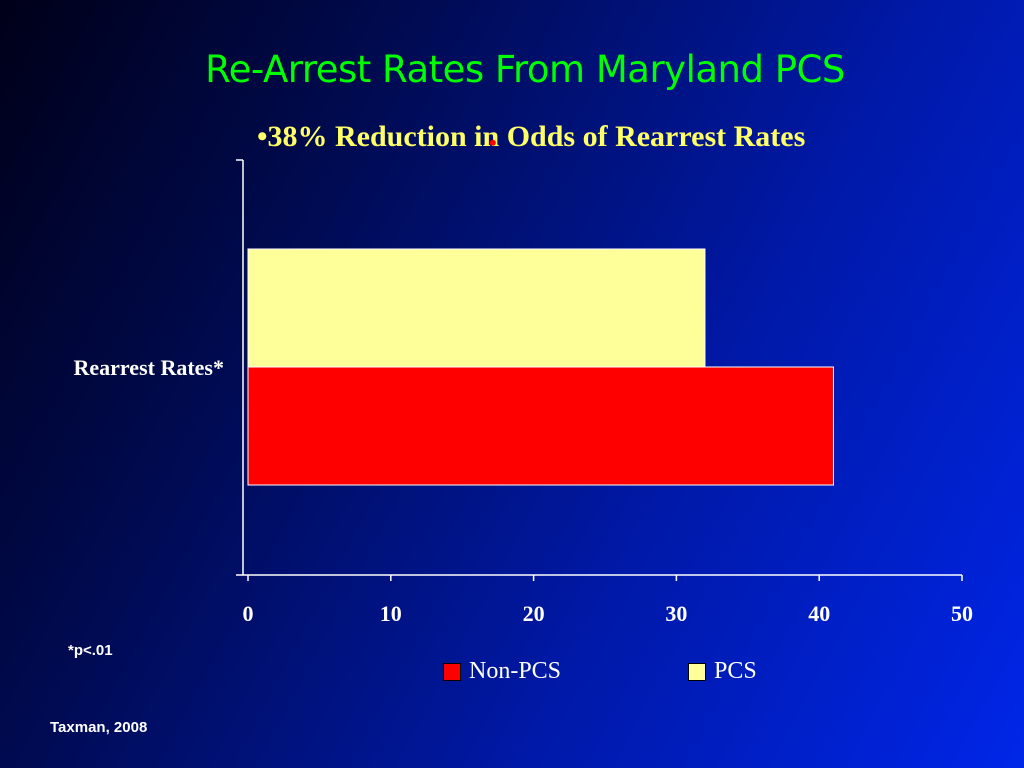  I want to click on legend-item-non-pcs: Non-PCS, so click(502, 671).